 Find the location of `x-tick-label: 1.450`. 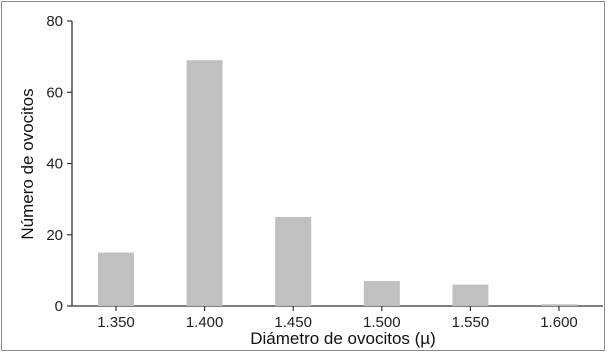

x-tick-label: 1.450 is located at coordinates (293, 322).